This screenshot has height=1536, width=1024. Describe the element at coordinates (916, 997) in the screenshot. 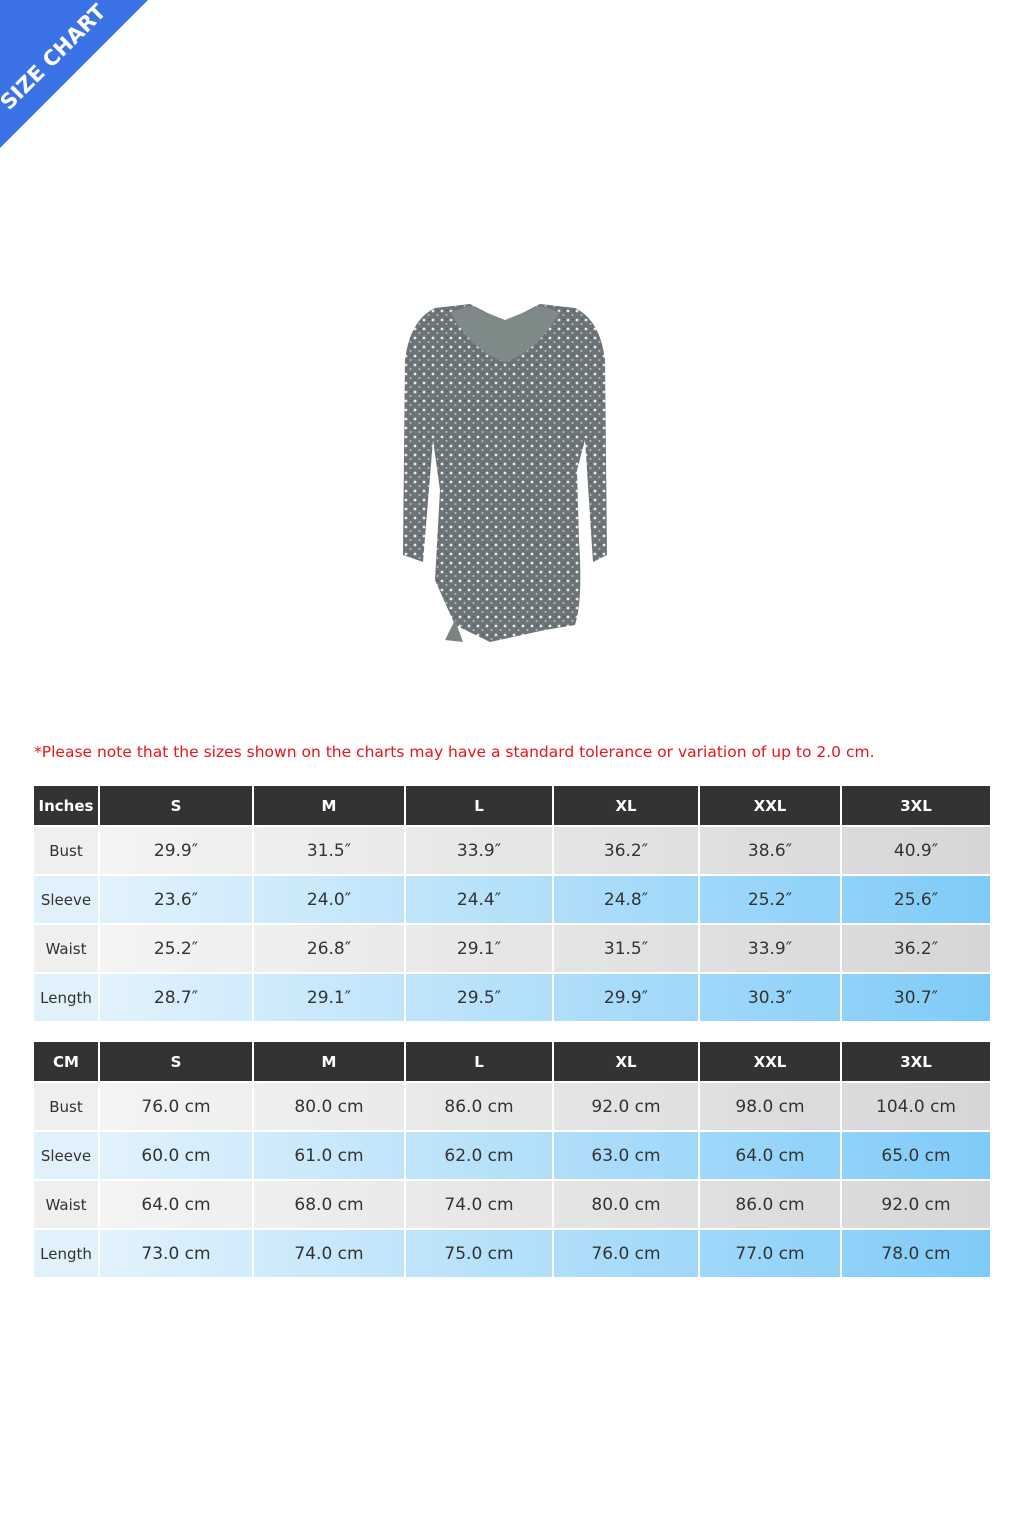

I see `measurement-value: 30.7″` at that location.